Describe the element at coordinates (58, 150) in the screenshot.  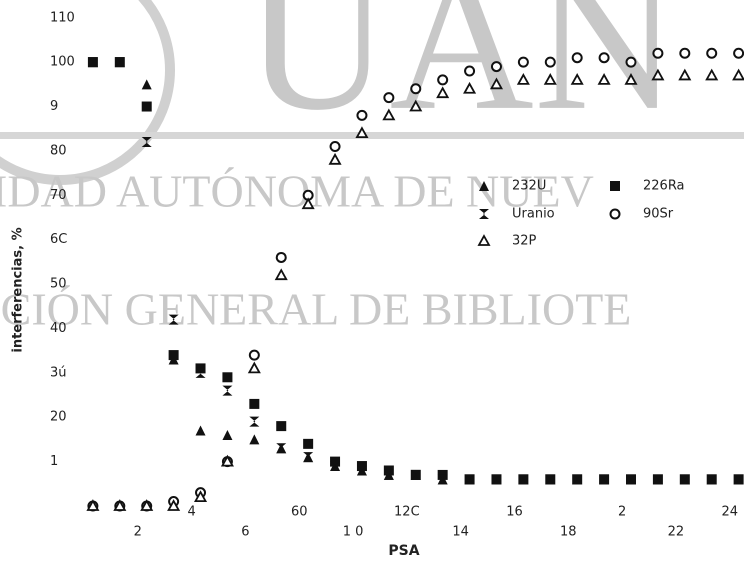
I see `y-tick-label: 80` at that location.